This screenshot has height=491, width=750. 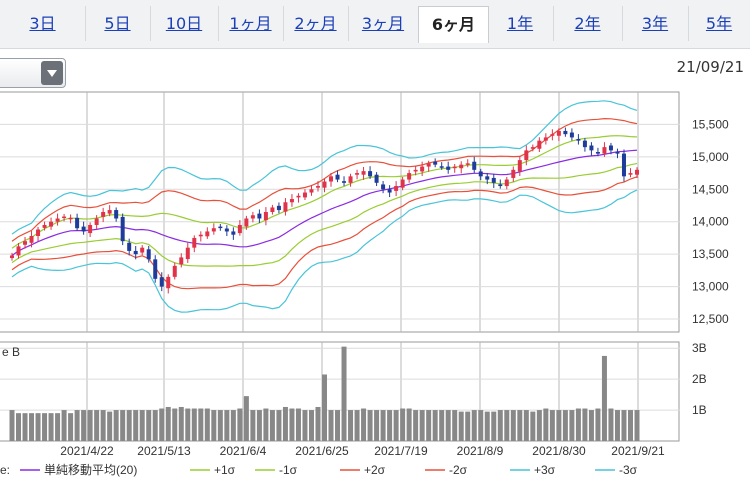 What do you see at coordinates (43, 23) in the screenshot?
I see `tab-3日: 3日` at bounding box center [43, 23].